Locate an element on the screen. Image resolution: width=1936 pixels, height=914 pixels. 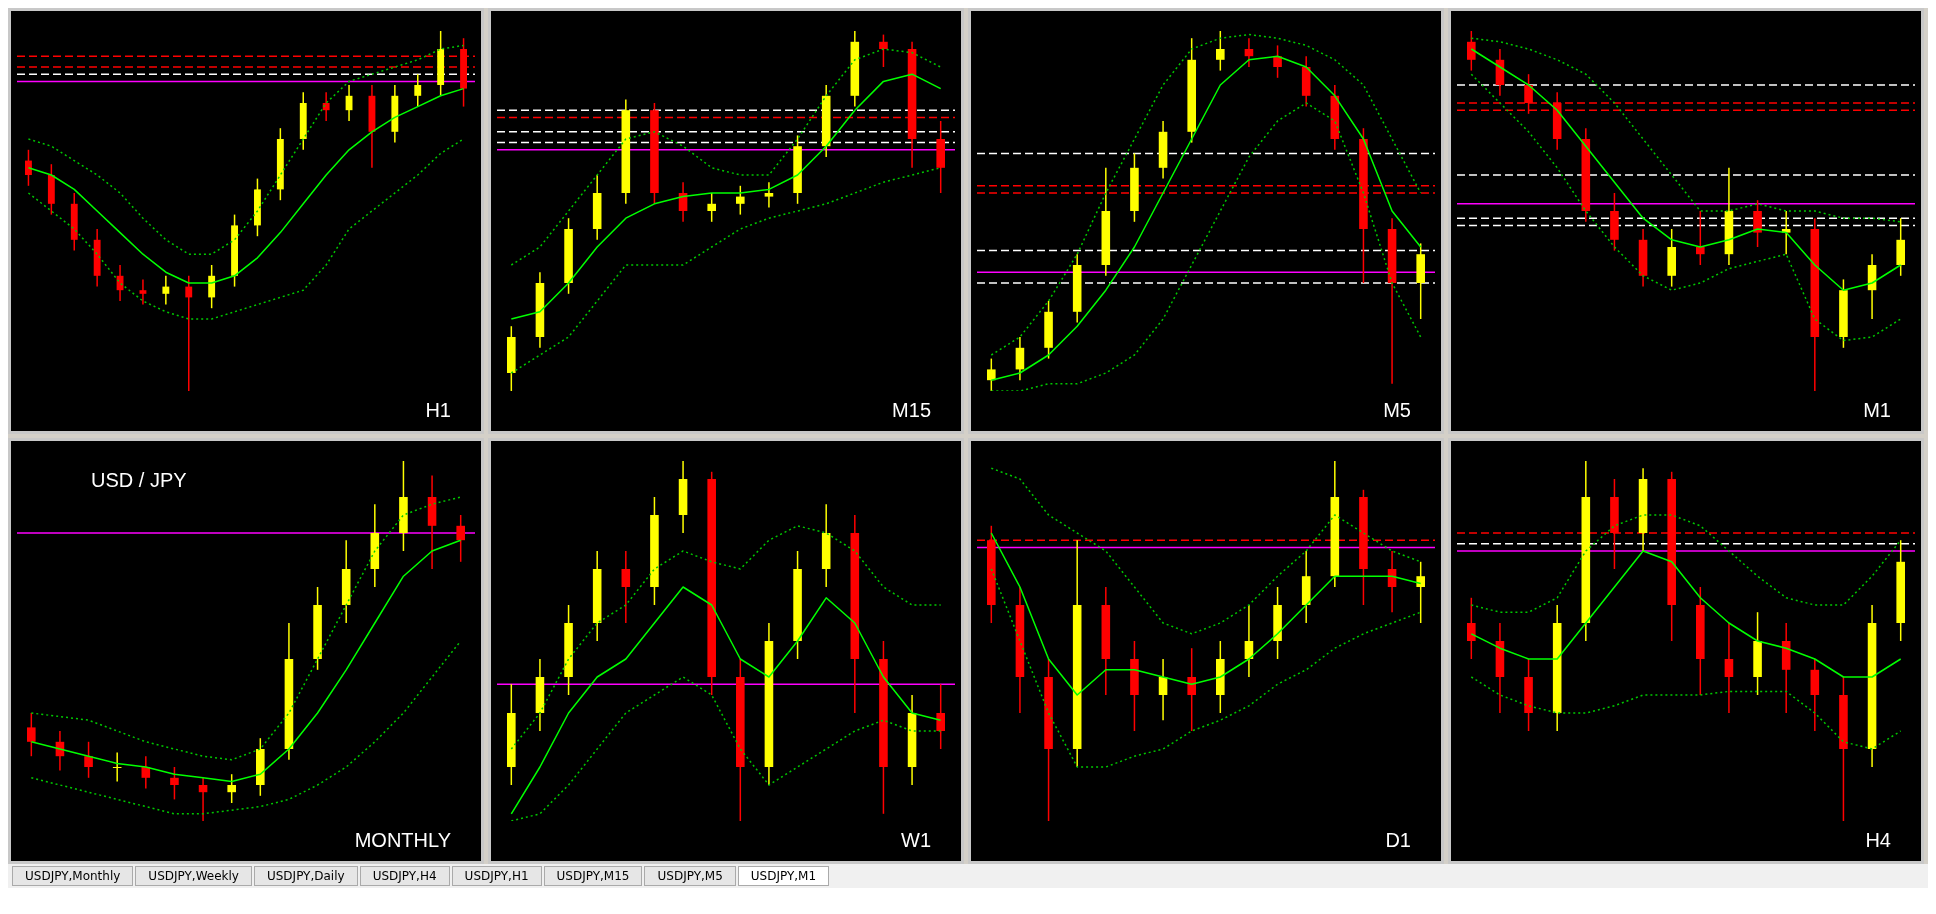
text: MONTHLY is located at coordinates (402, 839).